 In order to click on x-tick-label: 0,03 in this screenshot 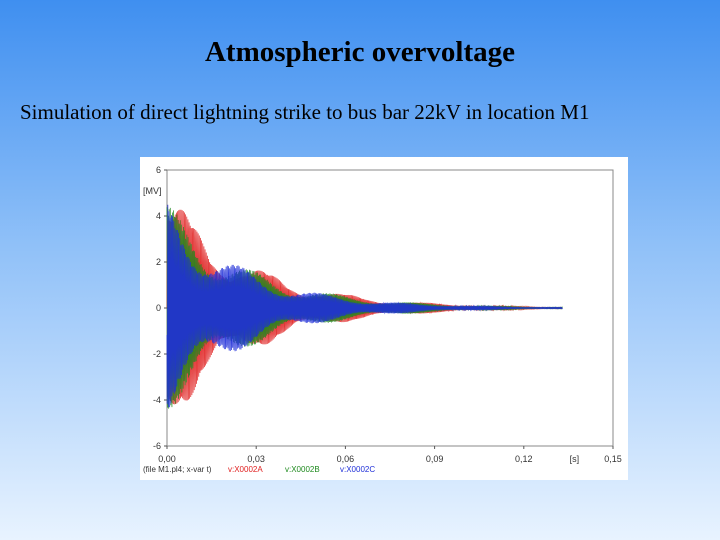, I will do `click(256, 459)`.